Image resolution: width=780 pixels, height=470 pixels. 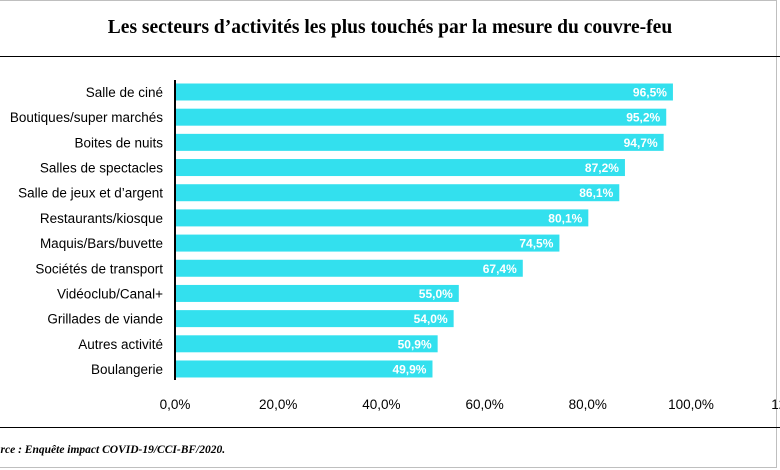 What do you see at coordinates (775, 404) in the screenshot?
I see `x-tick-label: 120,0%` at bounding box center [775, 404].